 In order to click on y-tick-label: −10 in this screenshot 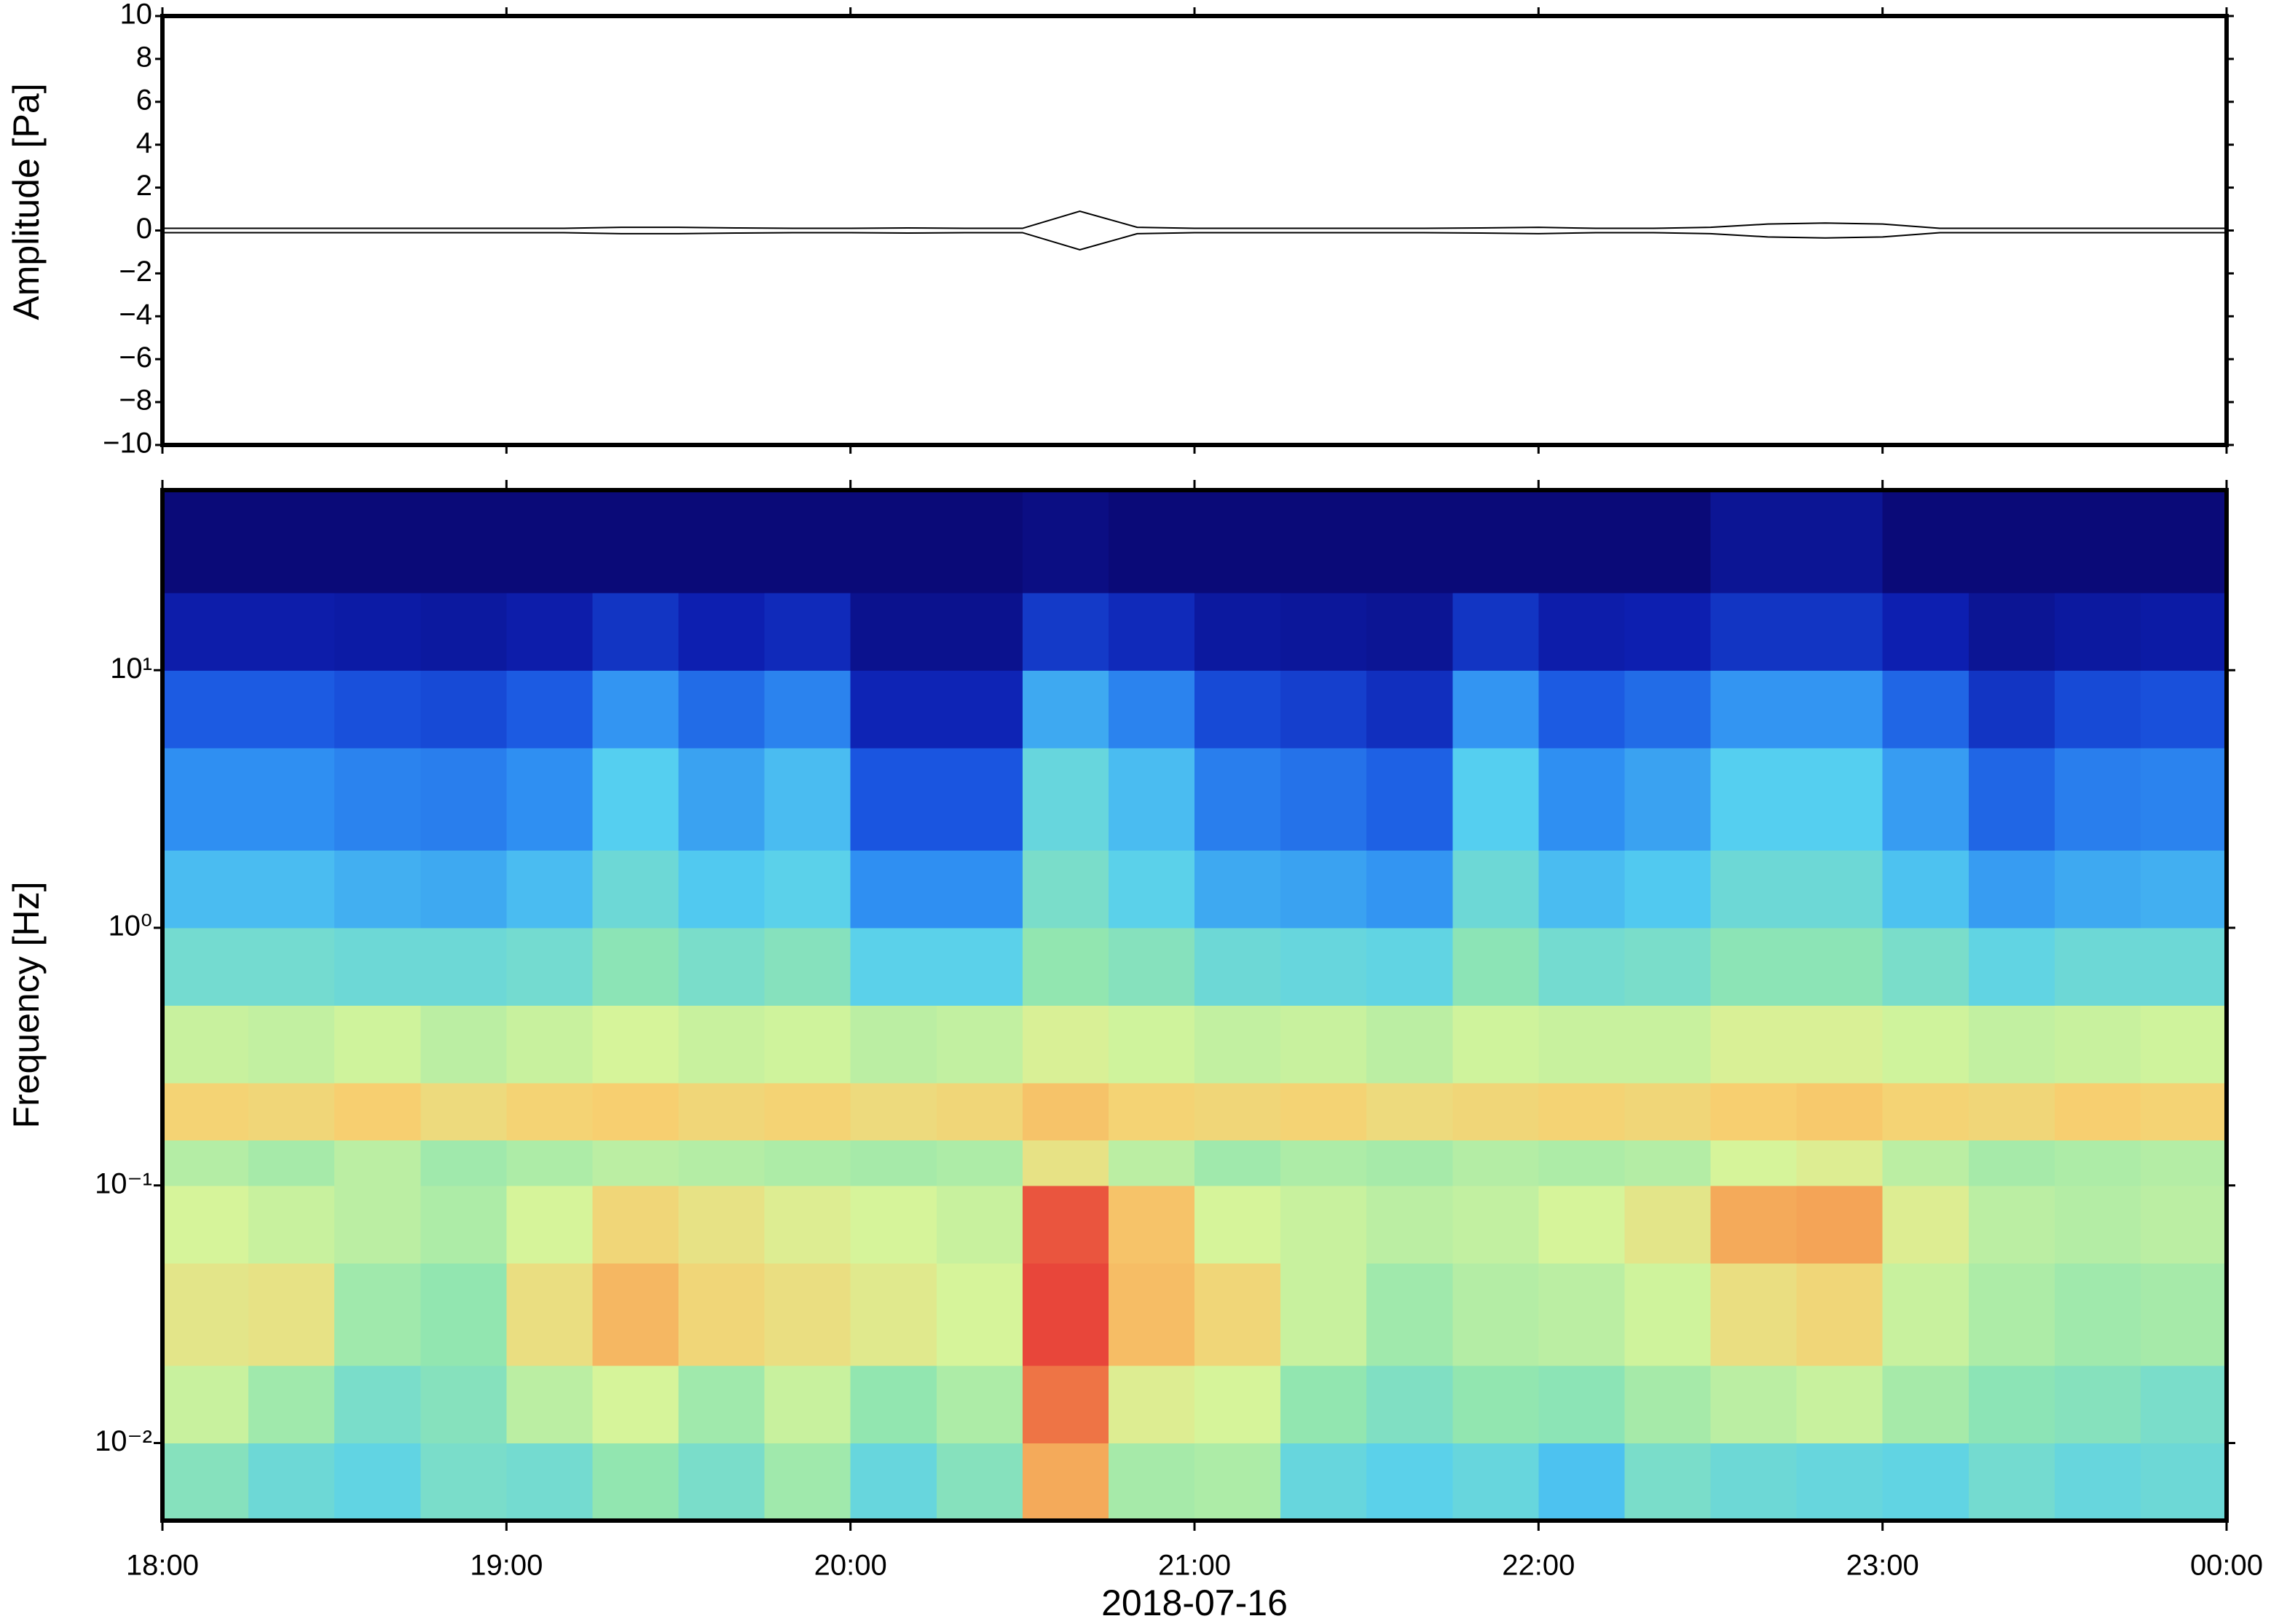, I will do `click(127, 443)`.